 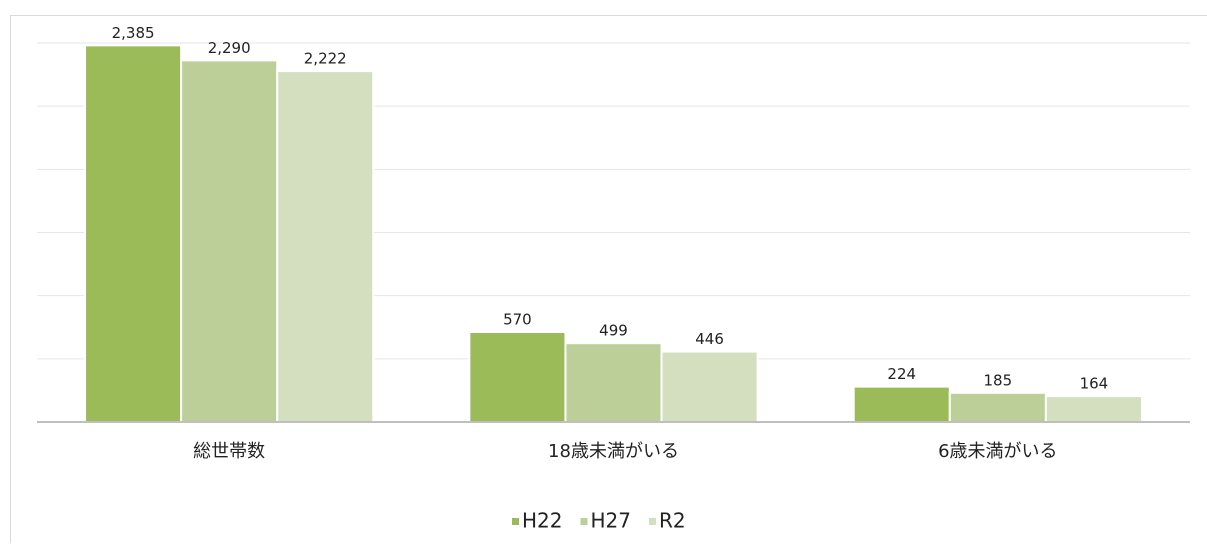 What do you see at coordinates (133, 33) in the screenshot?
I see `data-label: 2,385` at bounding box center [133, 33].